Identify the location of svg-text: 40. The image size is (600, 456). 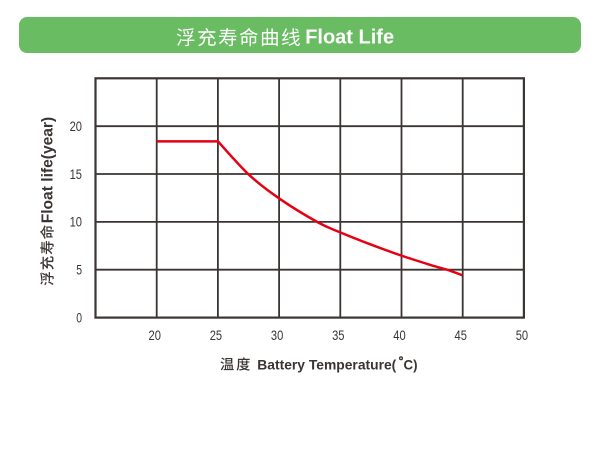
(399, 335).